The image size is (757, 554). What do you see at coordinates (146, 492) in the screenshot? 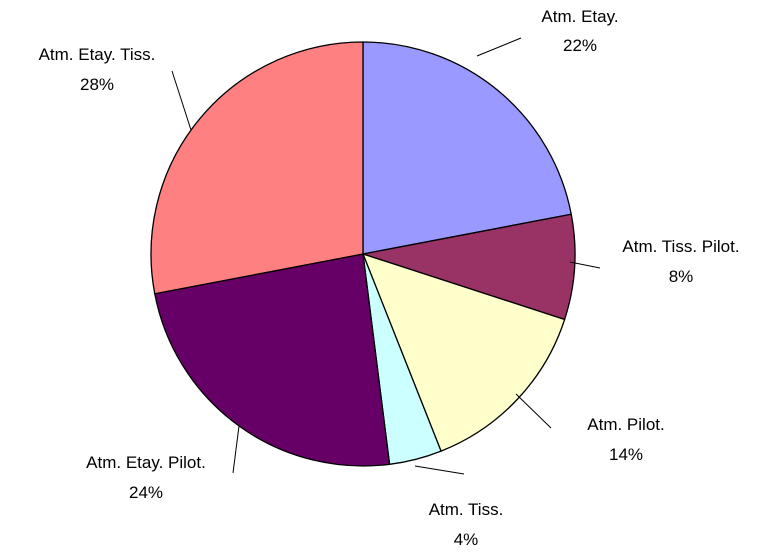
I see `slice-label-percent-5: 24%` at bounding box center [146, 492].